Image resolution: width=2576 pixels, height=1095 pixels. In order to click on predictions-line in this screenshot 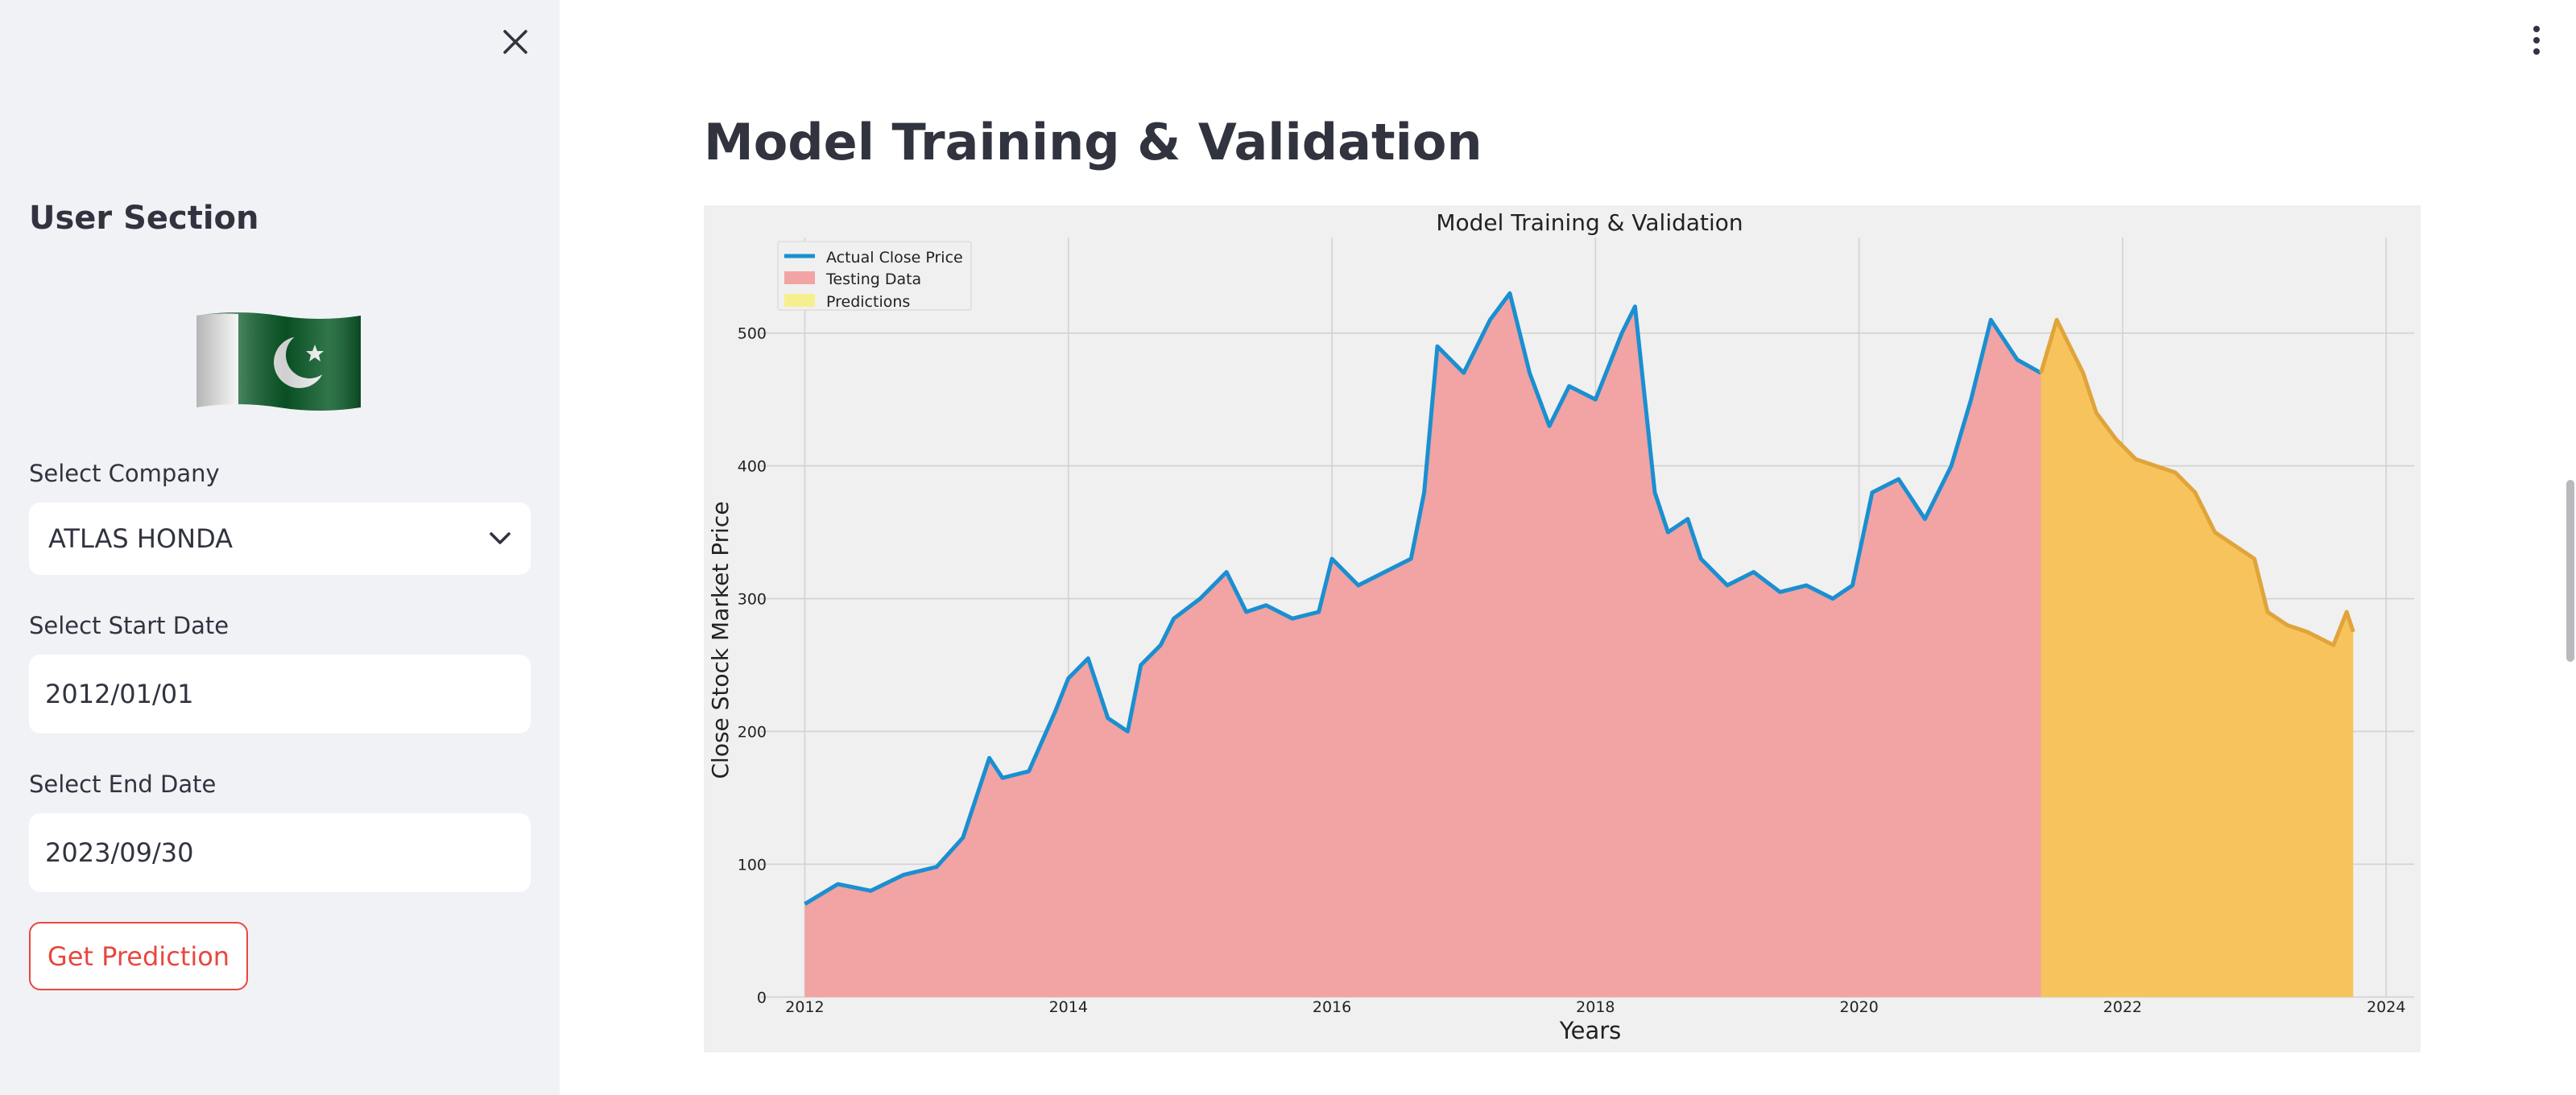, I will do `click(2197, 482)`.